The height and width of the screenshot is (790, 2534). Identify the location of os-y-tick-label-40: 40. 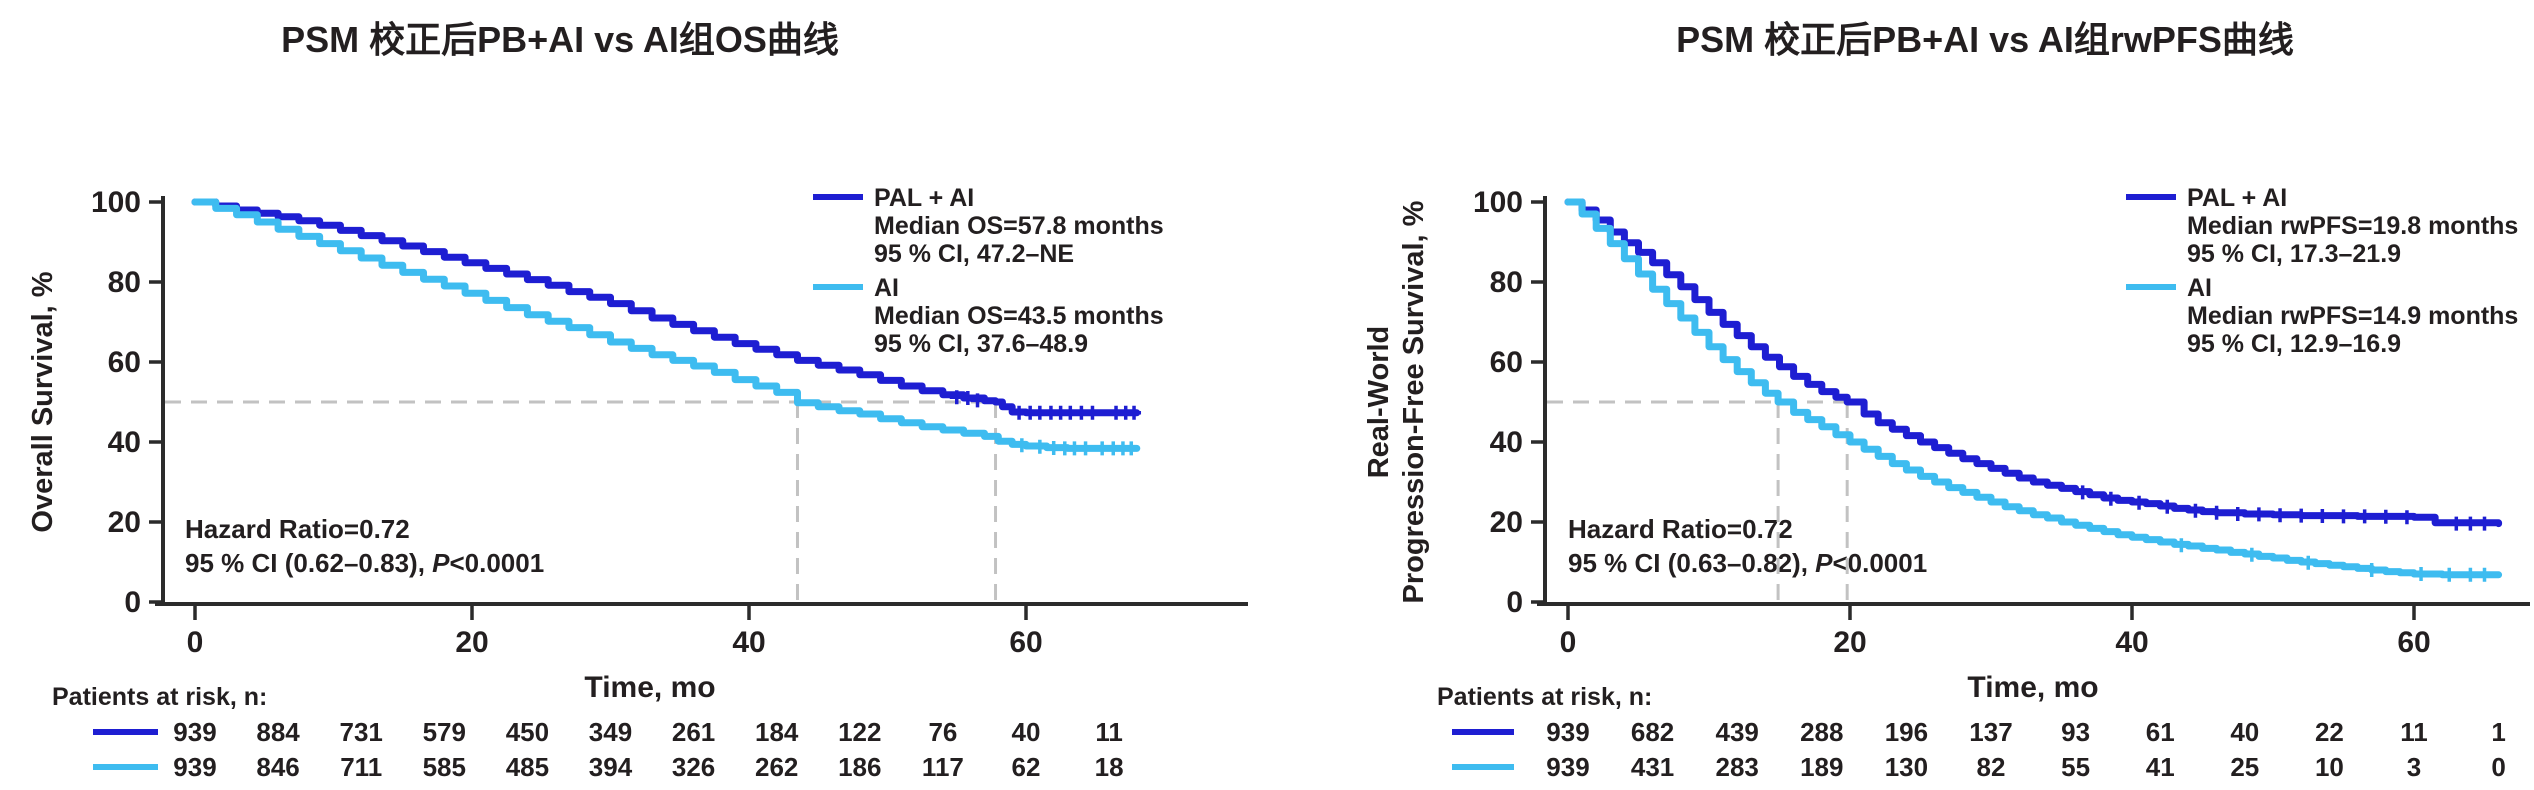
(124, 442).